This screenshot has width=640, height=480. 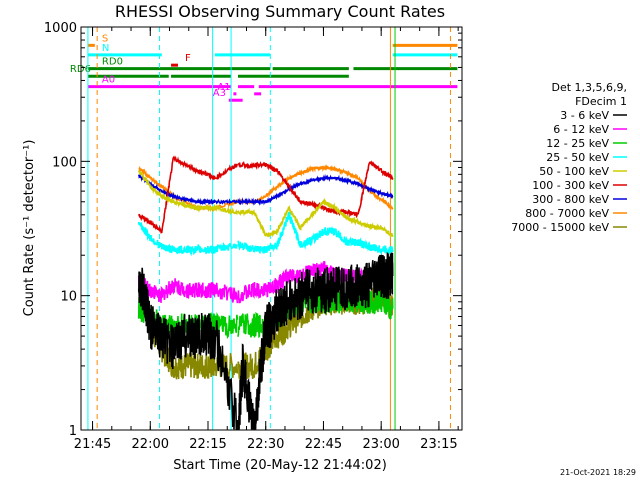 I want to click on flag-label: A3, so click(x=219, y=93).